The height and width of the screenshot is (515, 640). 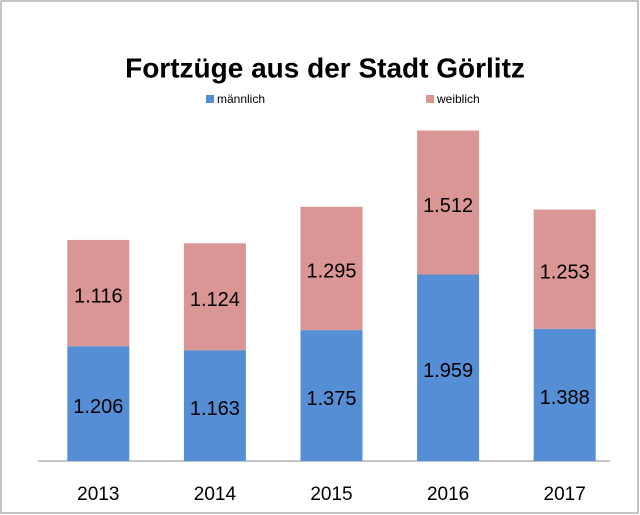 I want to click on data-label: 1.116, so click(x=98, y=296).